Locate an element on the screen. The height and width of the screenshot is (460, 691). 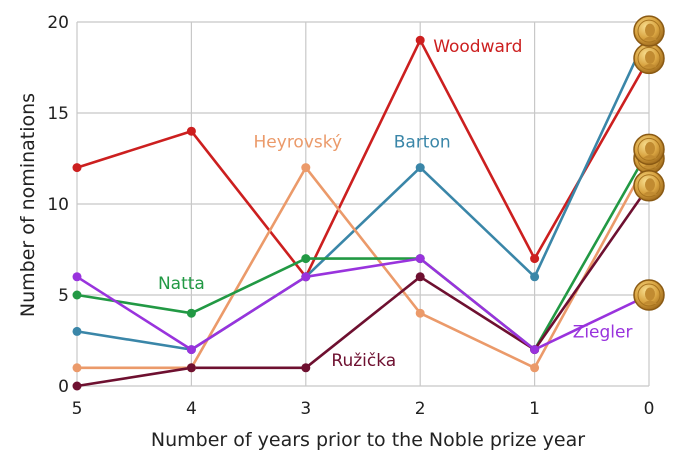
y-tick-label: 10 is located at coordinates (58, 205).